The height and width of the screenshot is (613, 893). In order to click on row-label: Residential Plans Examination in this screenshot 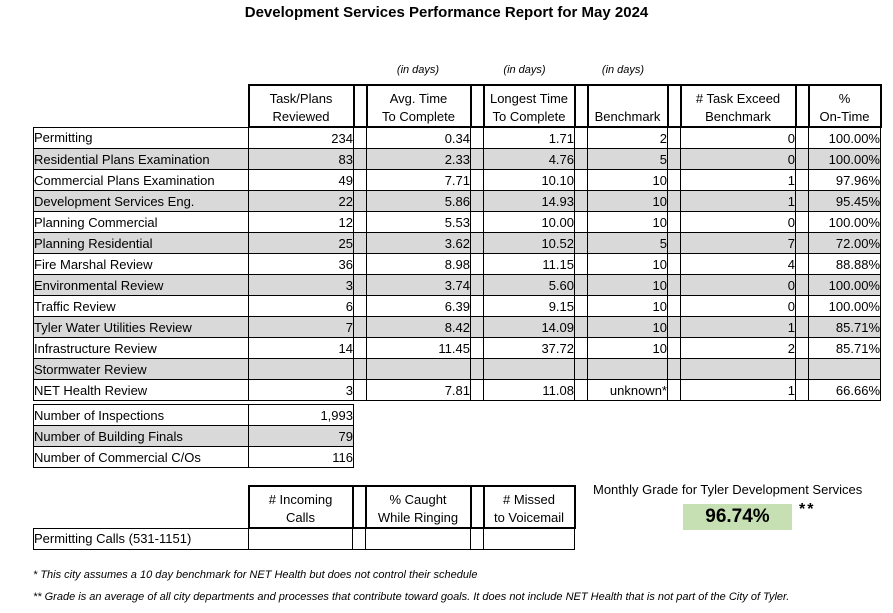, I will do `click(141, 159)`.